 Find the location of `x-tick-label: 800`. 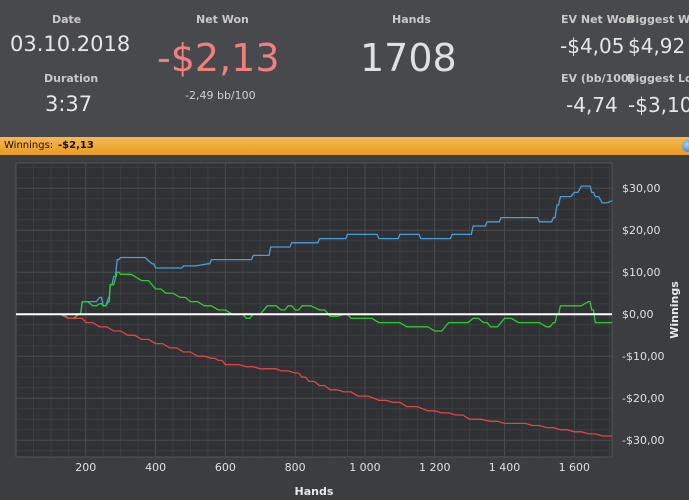

x-tick-label: 800 is located at coordinates (295, 467).